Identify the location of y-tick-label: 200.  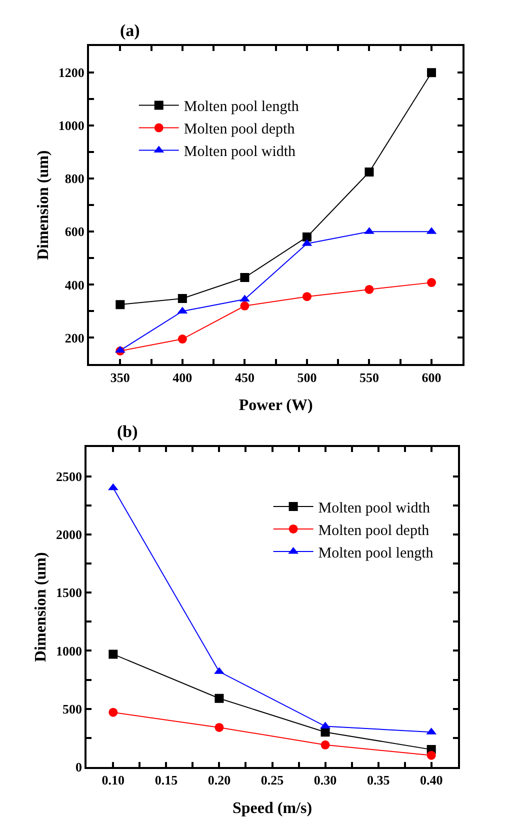
(74, 338).